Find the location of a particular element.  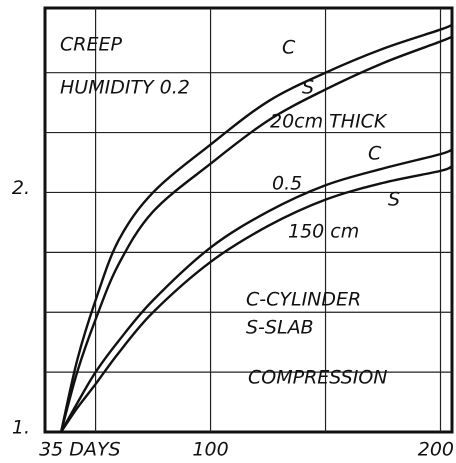

annotation: COMPRESSION is located at coordinates (318, 378).